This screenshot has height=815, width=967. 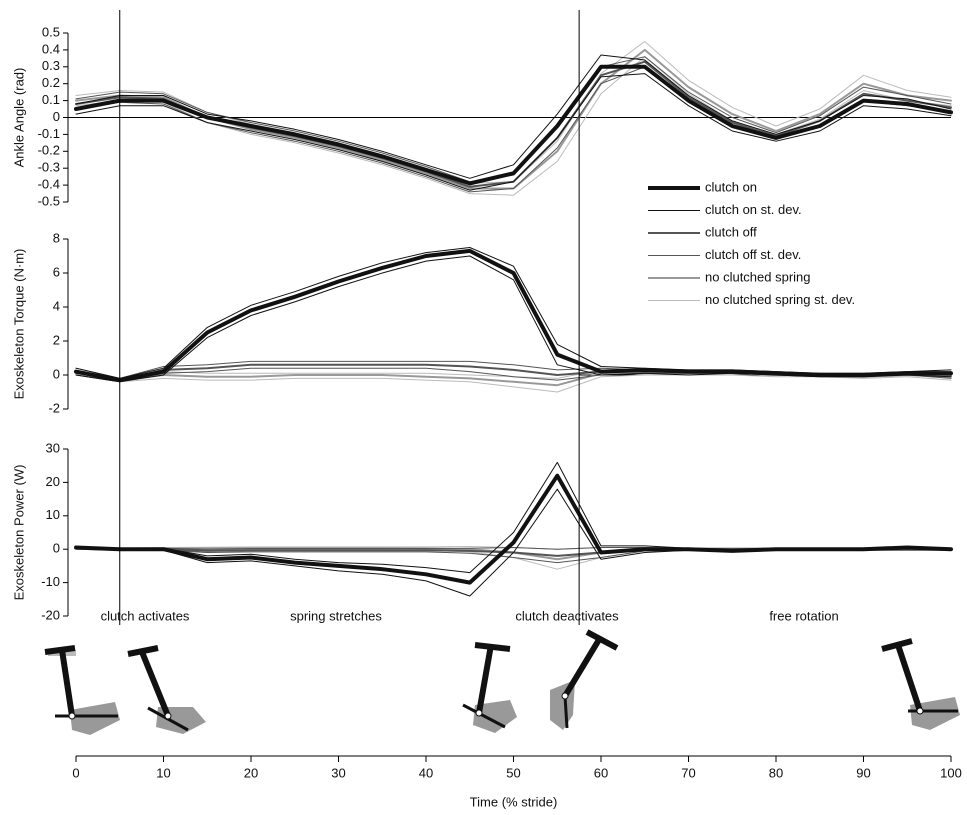 I want to click on y-tick-label: 0.5, so click(x=51, y=31).